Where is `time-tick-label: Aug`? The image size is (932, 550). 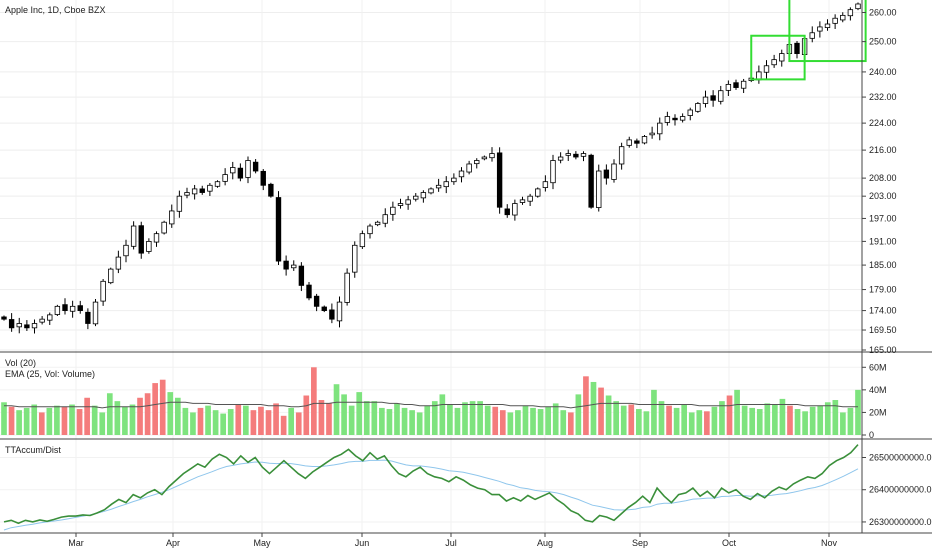 time-tick-label: Aug is located at coordinates (545, 543).